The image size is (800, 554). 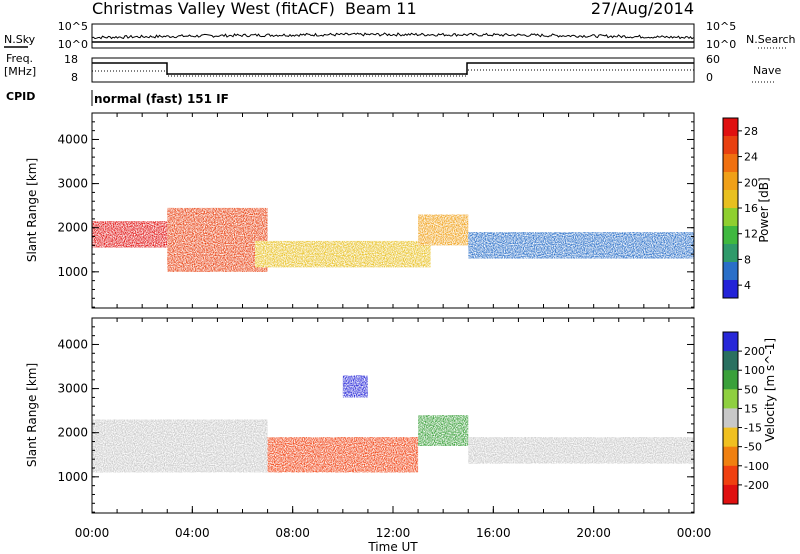 What do you see at coordinates (754, 351) in the screenshot?
I see `colorbar-tick-200: 200` at bounding box center [754, 351].